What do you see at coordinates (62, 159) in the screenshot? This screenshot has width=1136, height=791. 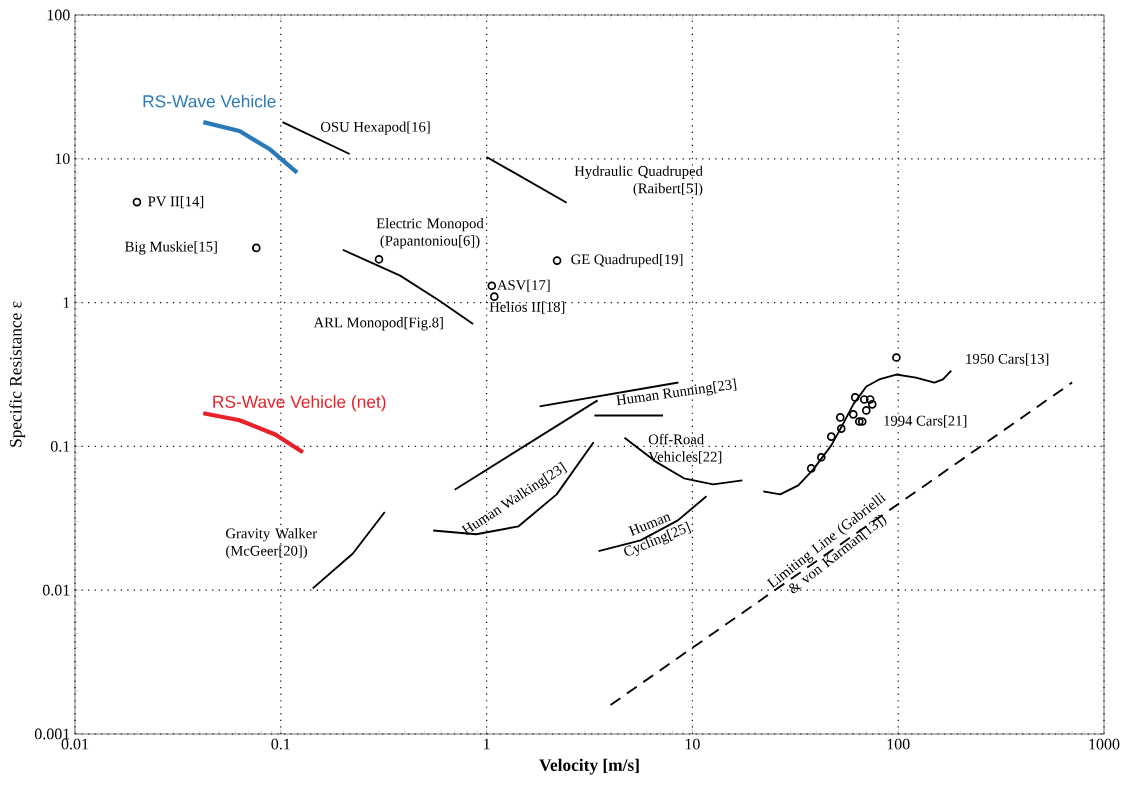 I see `y-tick-label: 10` at bounding box center [62, 159].